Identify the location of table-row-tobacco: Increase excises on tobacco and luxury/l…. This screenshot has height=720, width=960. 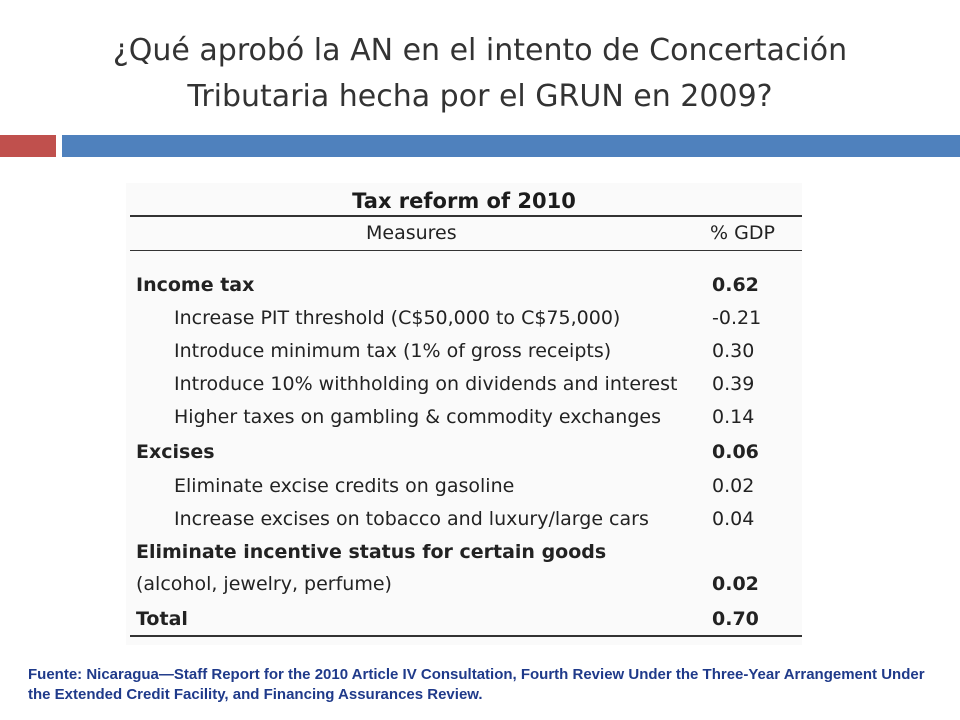
(464, 520).